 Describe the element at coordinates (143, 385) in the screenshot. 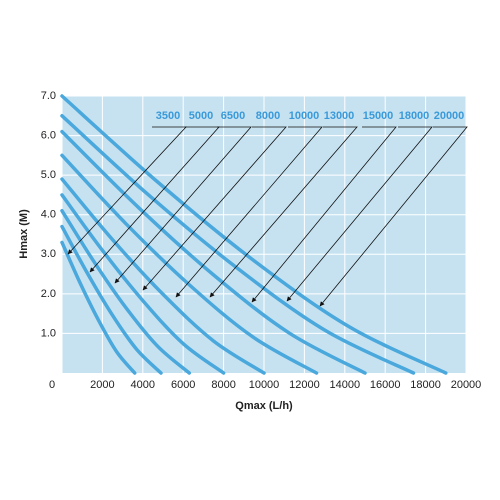

I see `x-tick-label: 4000` at that location.